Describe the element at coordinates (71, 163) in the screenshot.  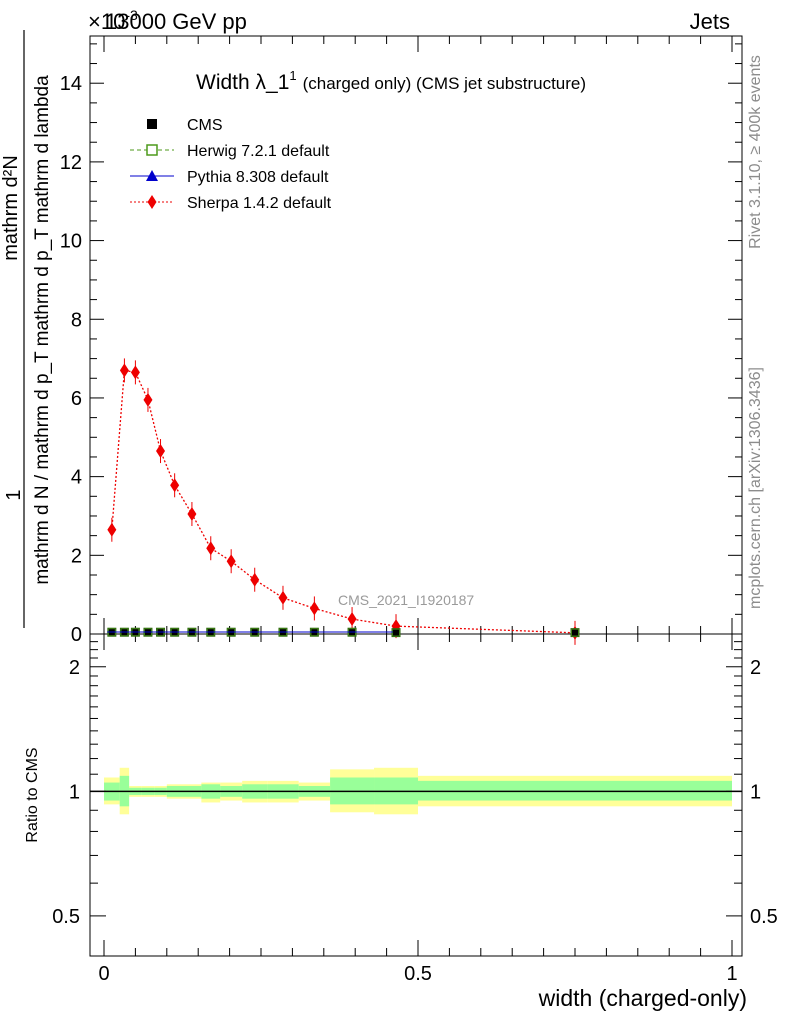
I see `y-tick-label: 12` at that location.